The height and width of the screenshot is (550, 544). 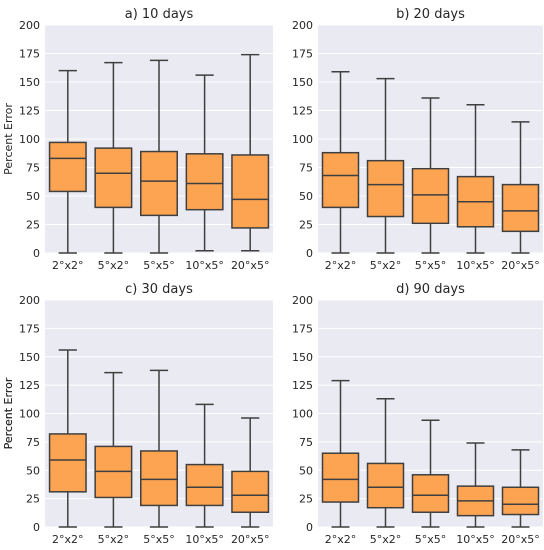 What do you see at coordinates (430, 14) in the screenshot?
I see `panel-title: b) 20 days` at bounding box center [430, 14].